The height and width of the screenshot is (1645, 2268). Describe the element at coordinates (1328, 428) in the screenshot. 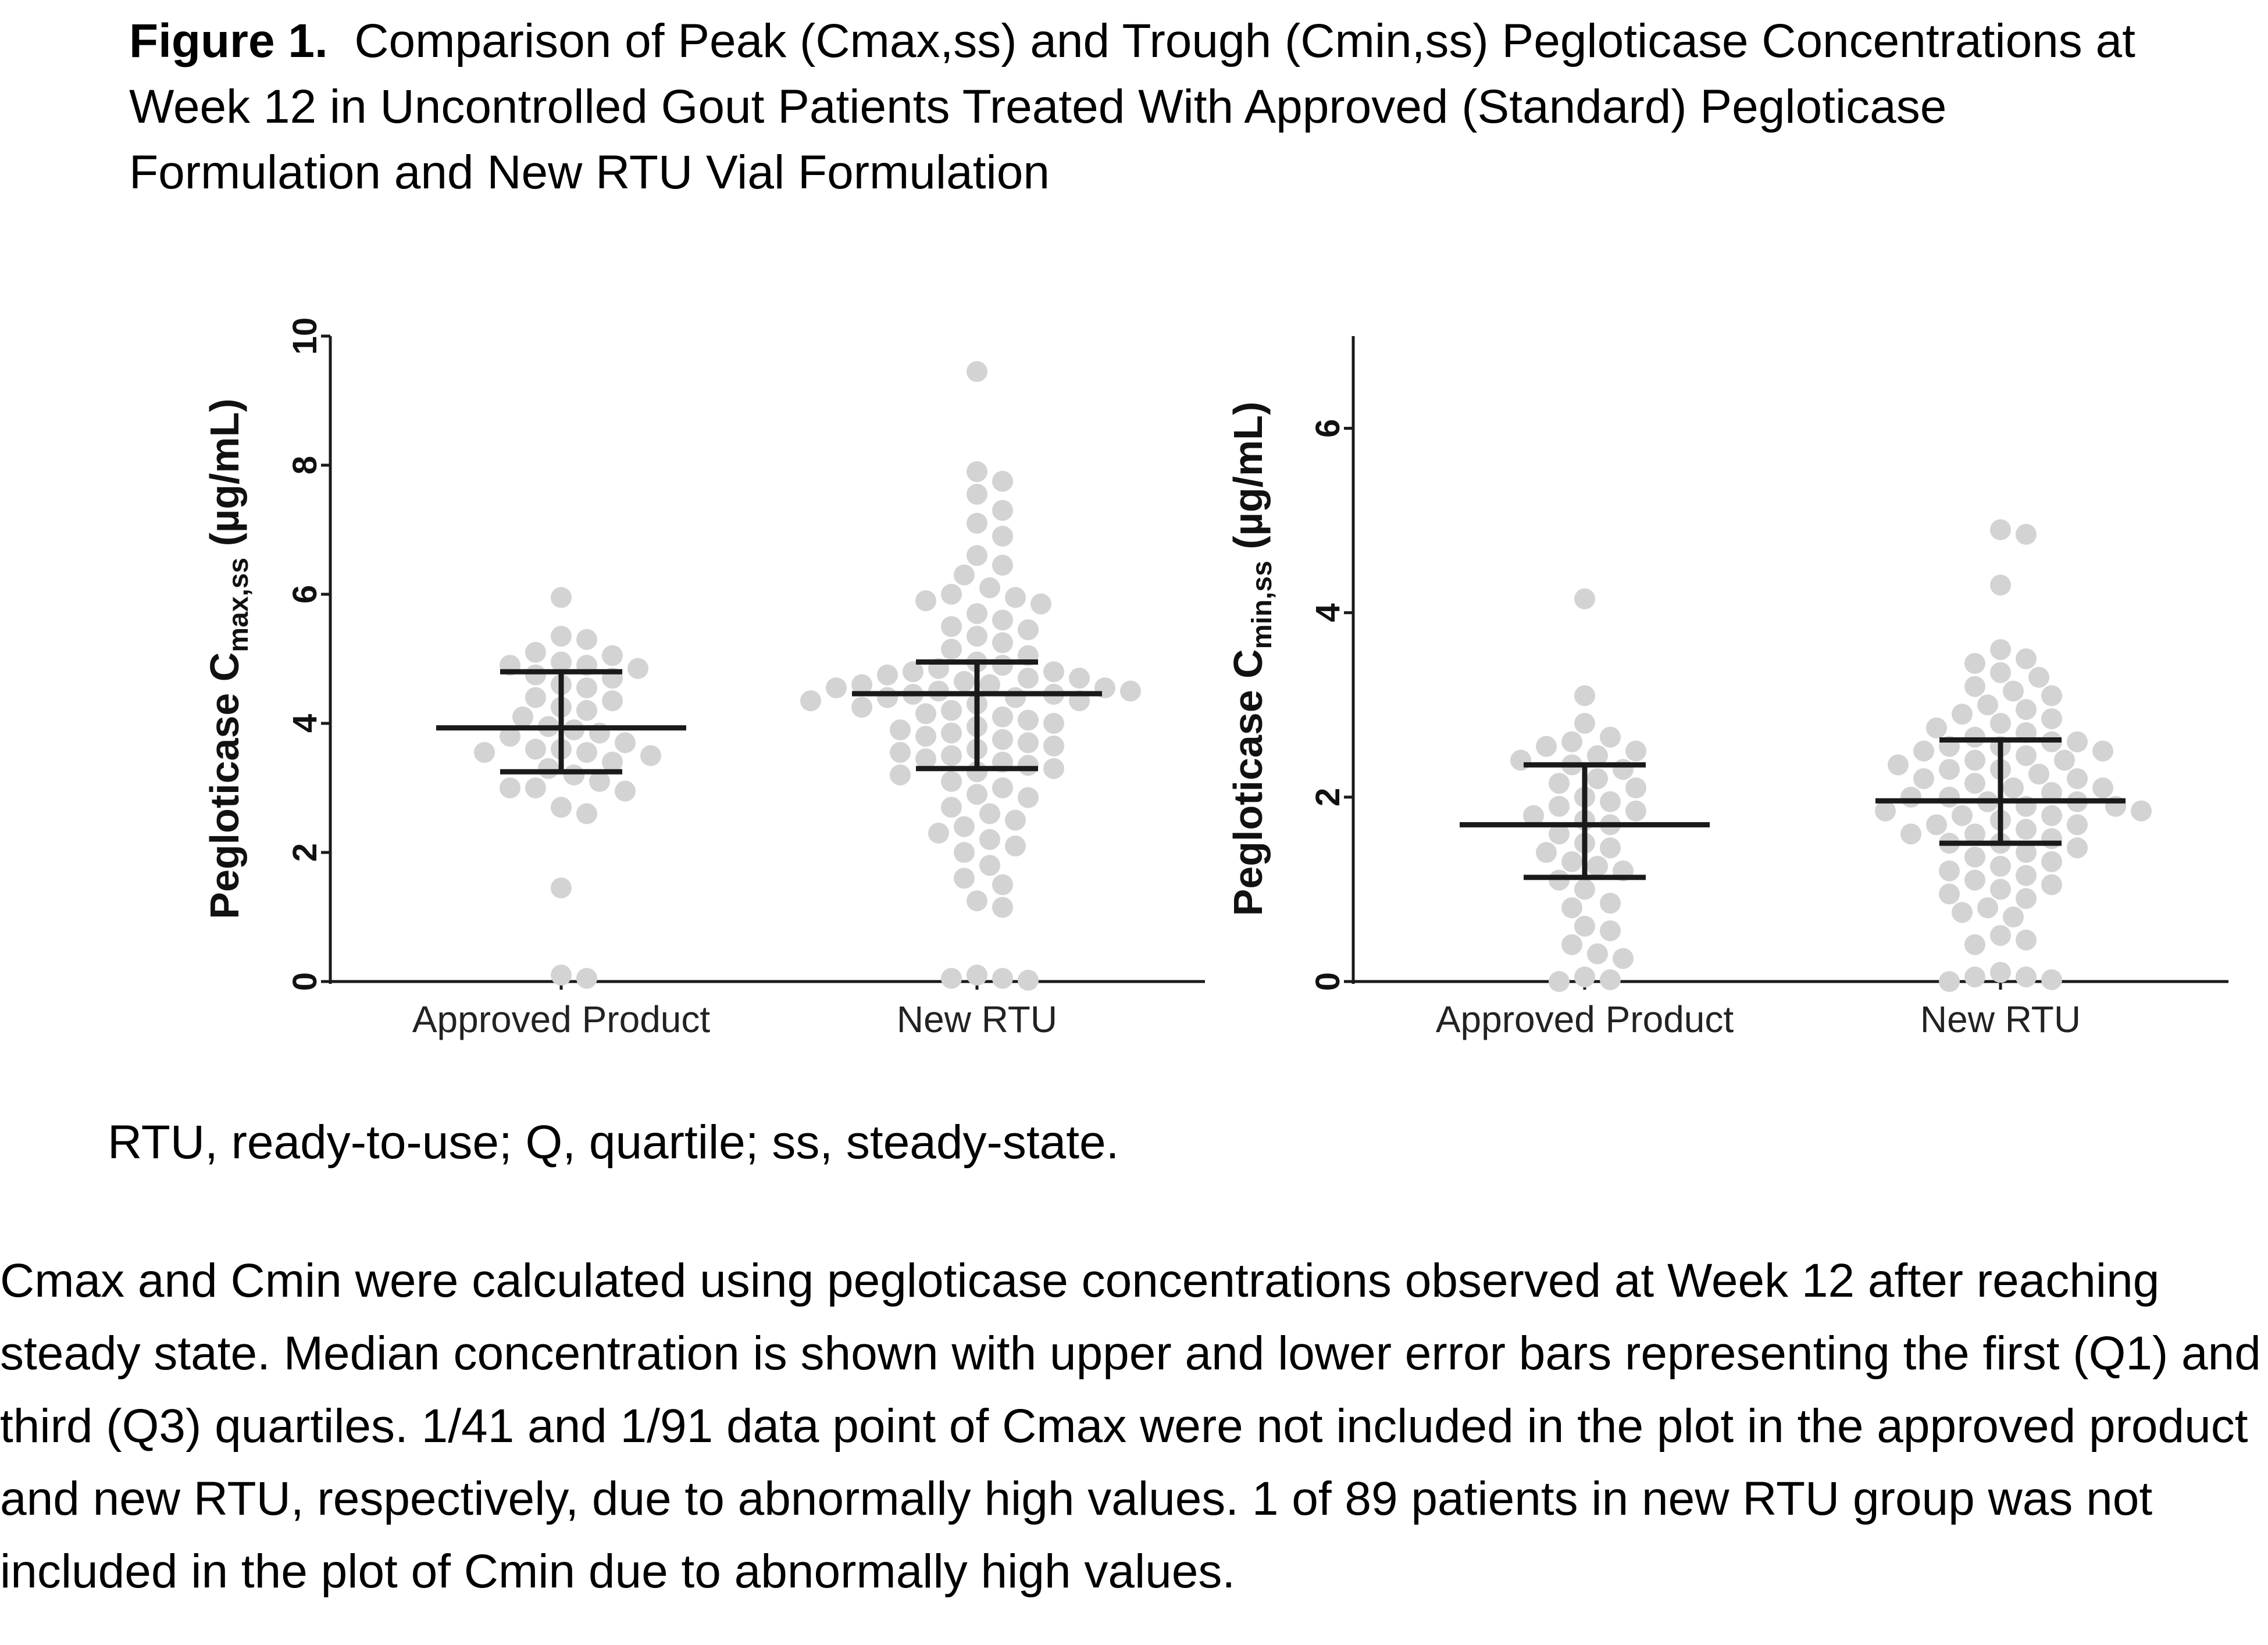

I see `y-tick-label: 6` at that location.